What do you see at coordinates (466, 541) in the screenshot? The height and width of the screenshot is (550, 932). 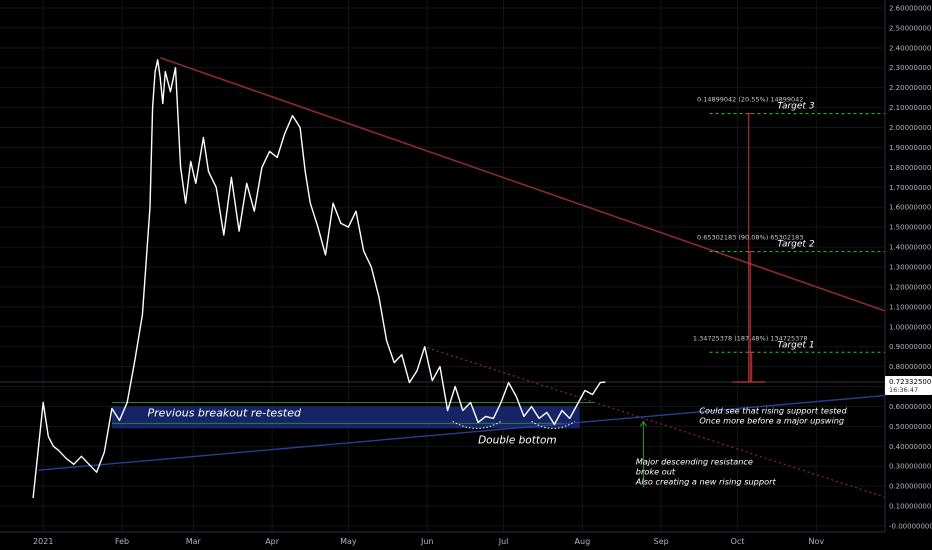 I see `x-axis-background` at bounding box center [466, 541].